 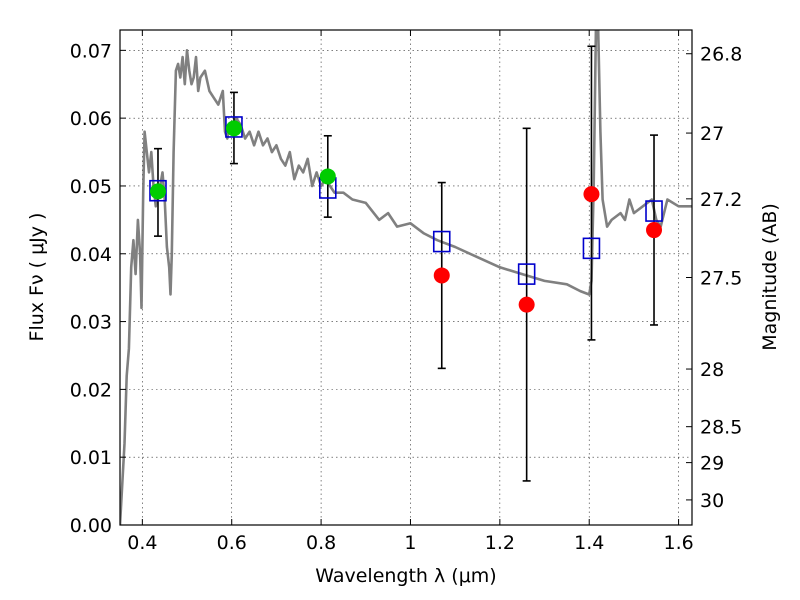 What do you see at coordinates (712, 370) in the screenshot?
I see `right-tick-label: 28` at bounding box center [712, 370].